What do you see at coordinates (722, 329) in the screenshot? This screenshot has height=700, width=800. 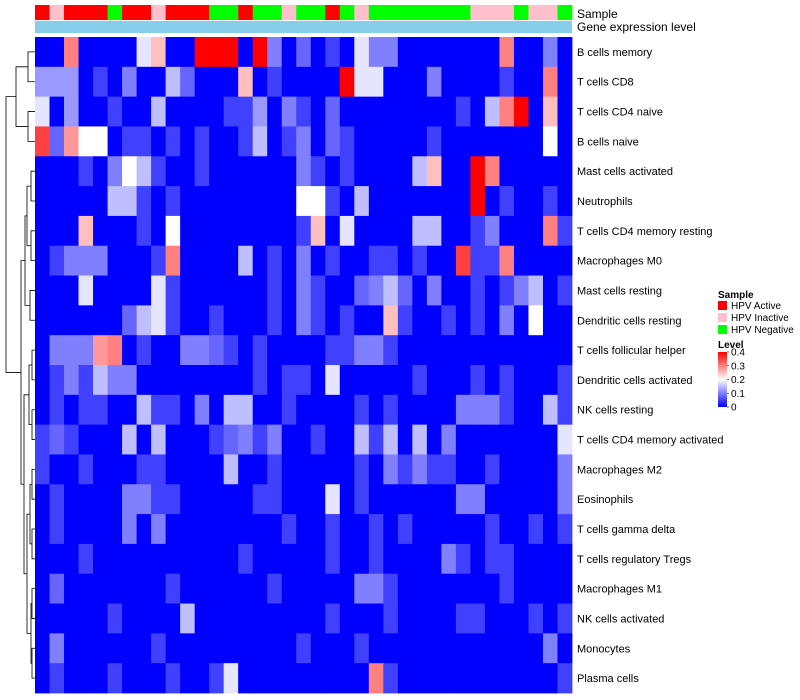 I see `sample-legend-swatch-negative` at bounding box center [722, 329].